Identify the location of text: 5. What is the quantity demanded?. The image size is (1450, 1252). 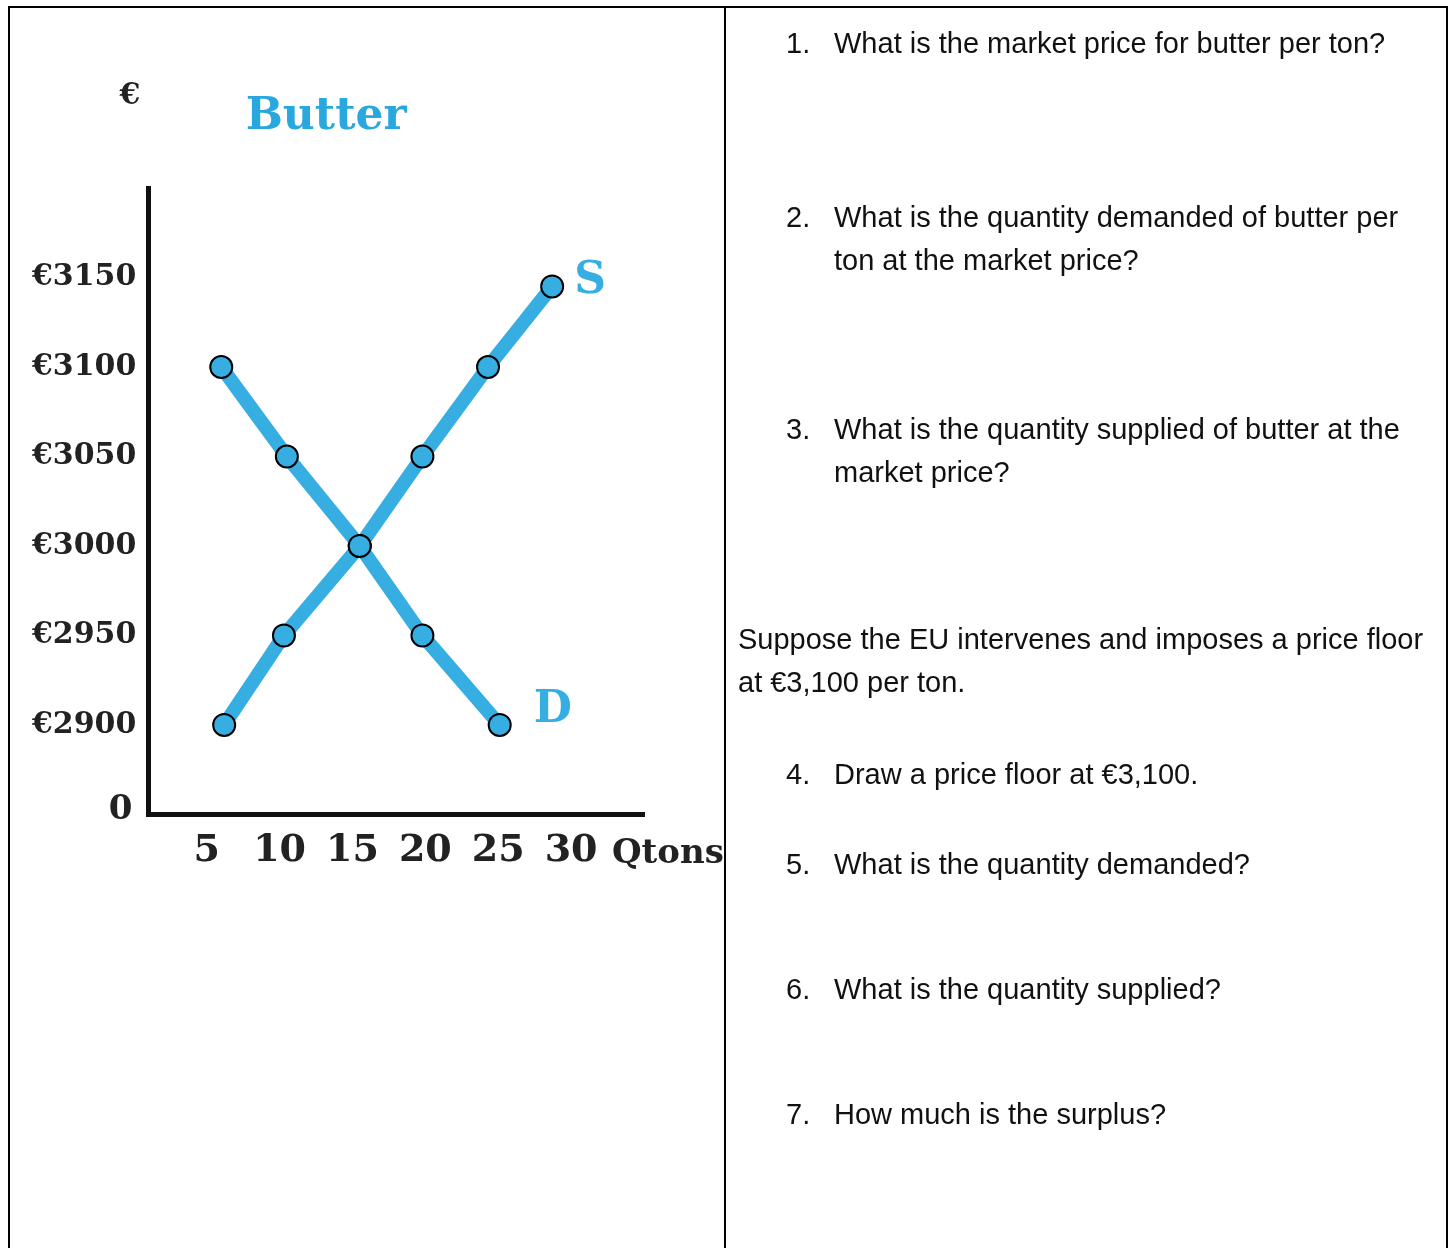
(1018, 864).